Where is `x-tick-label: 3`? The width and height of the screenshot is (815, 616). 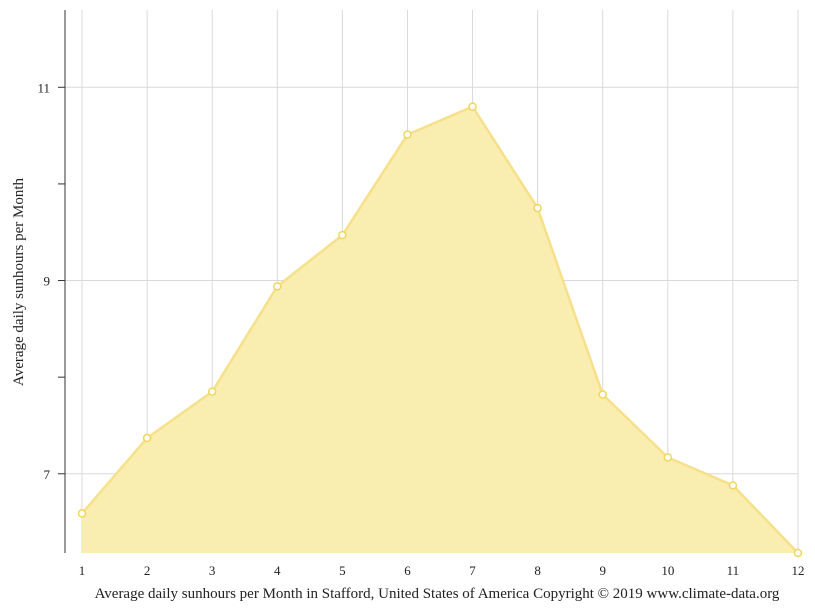
x-tick-label: 3 is located at coordinates (212, 570).